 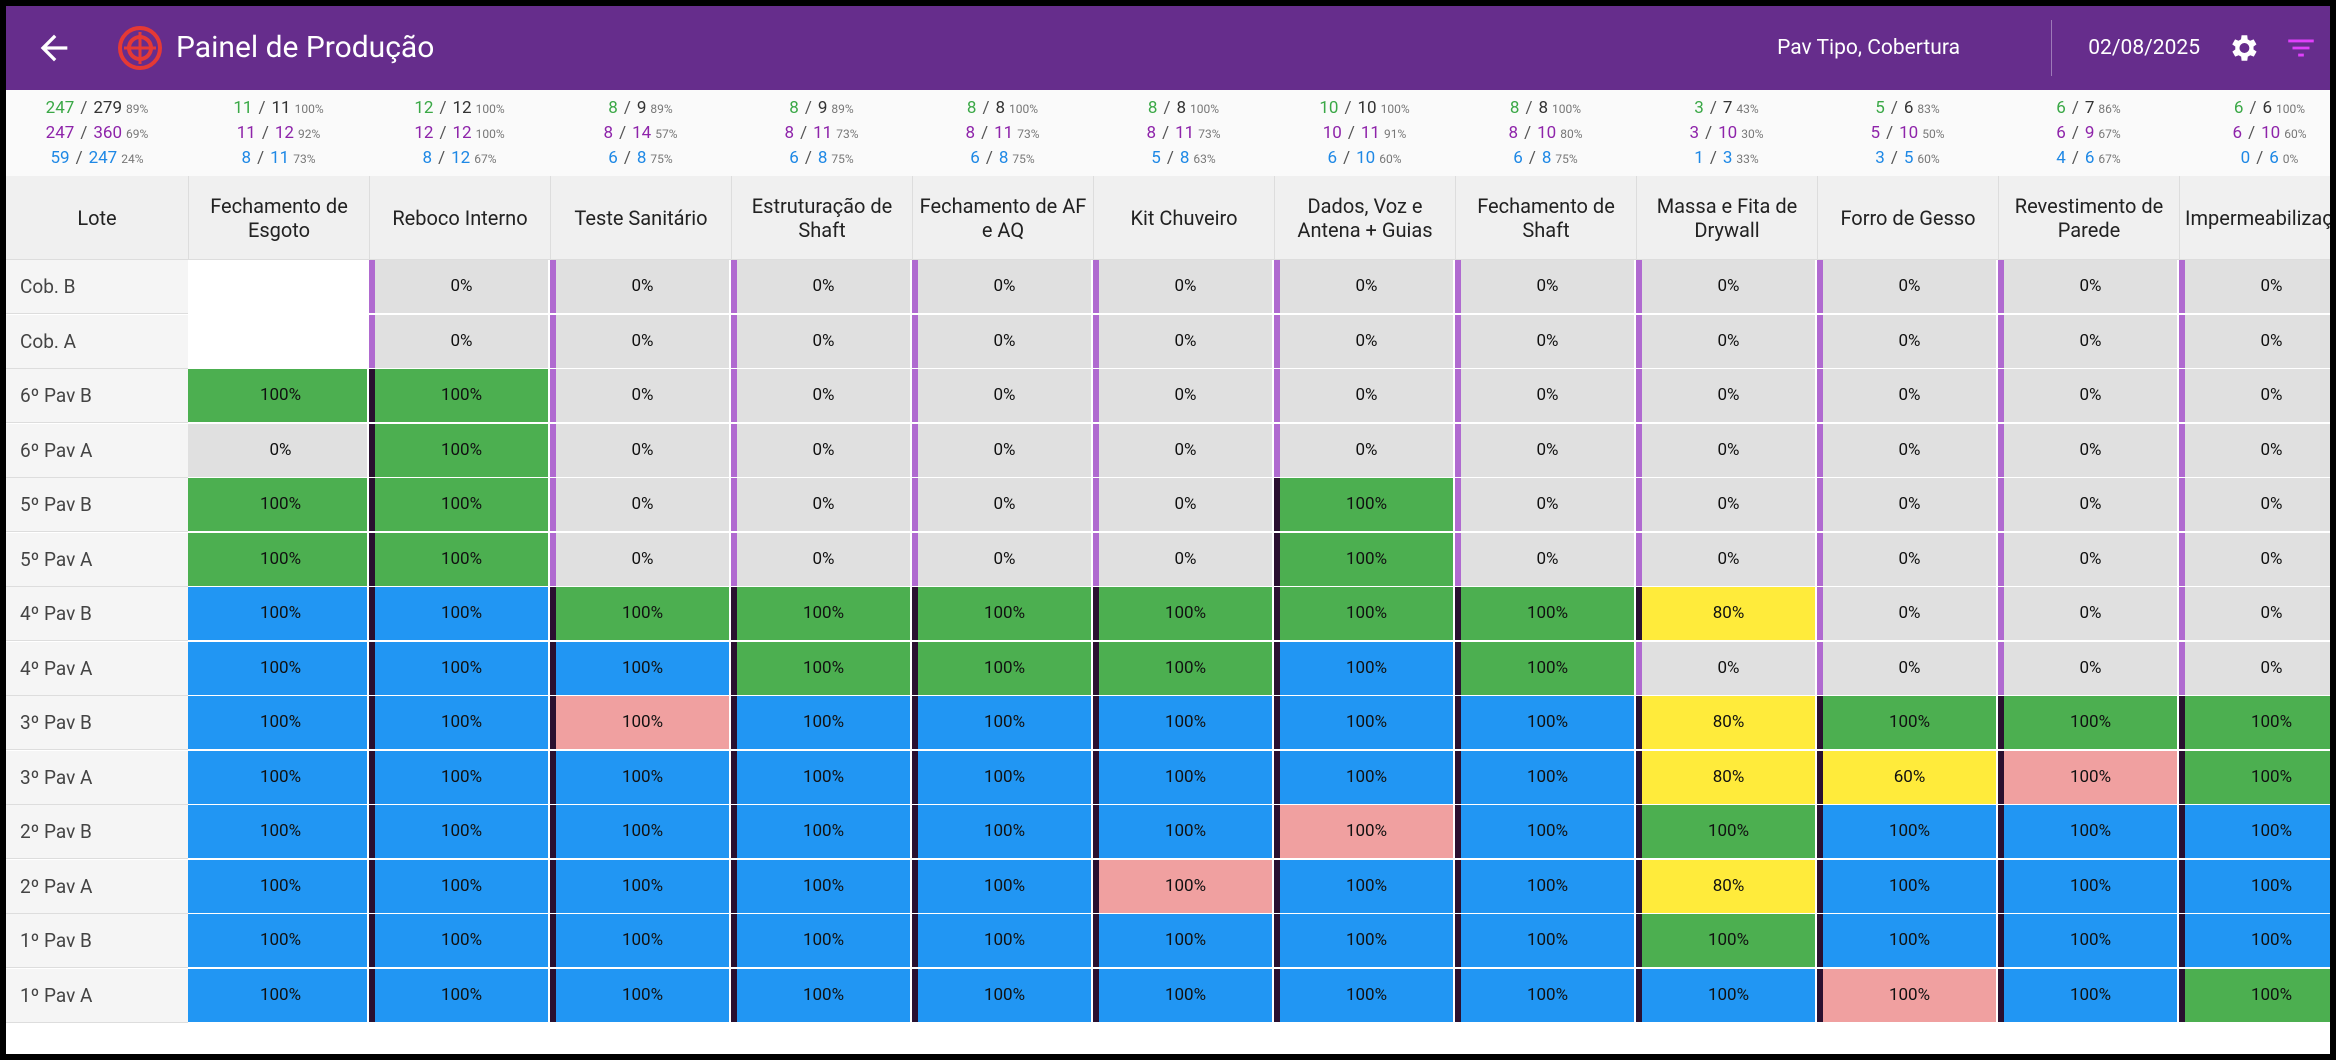 What do you see at coordinates (1868, 48) in the screenshot?
I see `location: Pav Tipo, Cobertura` at bounding box center [1868, 48].